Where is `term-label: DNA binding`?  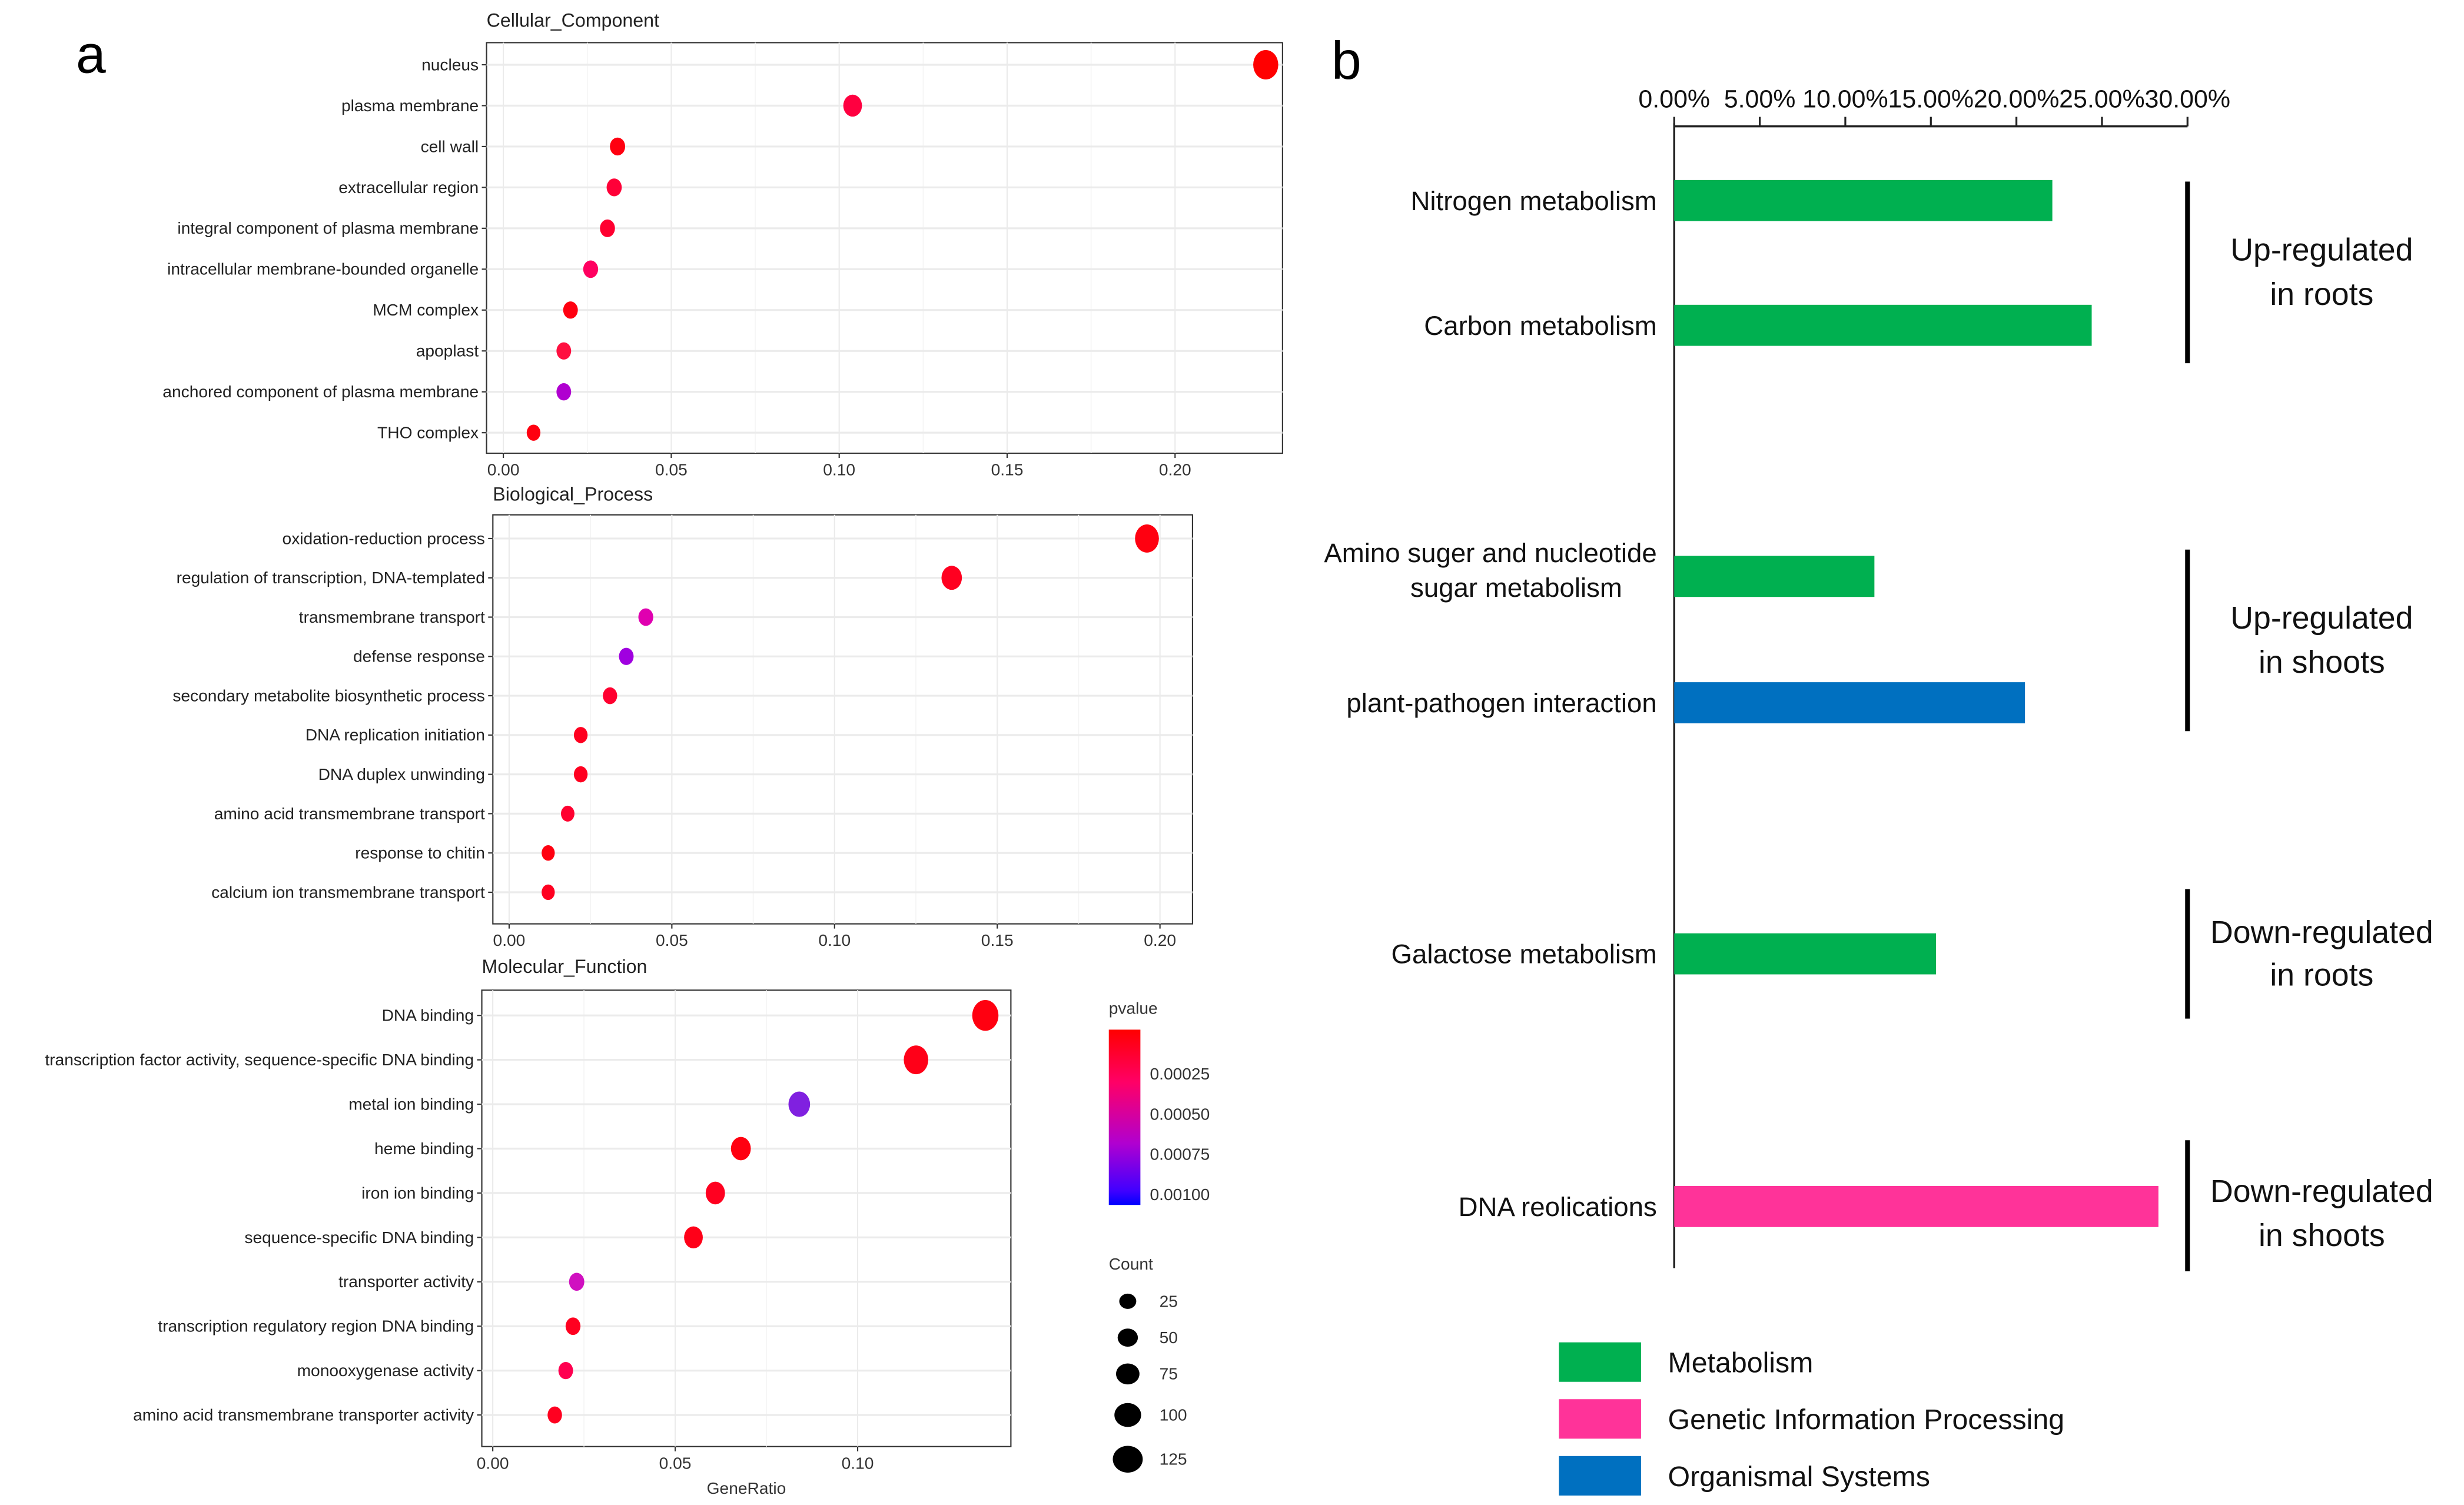 term-label: DNA binding is located at coordinates (428, 1015).